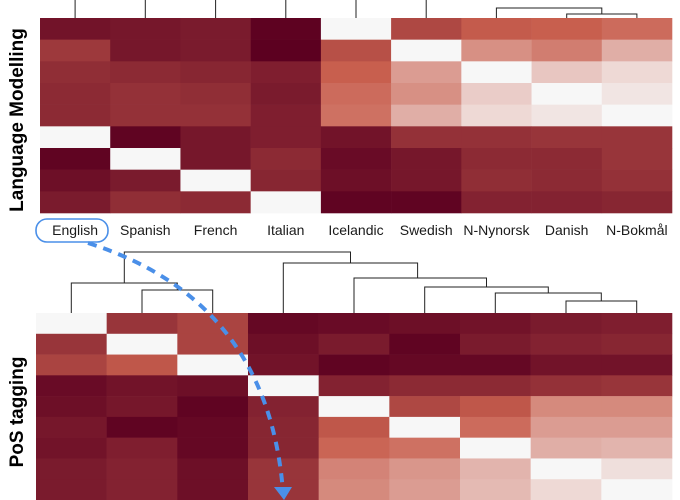  I want to click on bottom-cell-r3-c2, so click(213, 386).